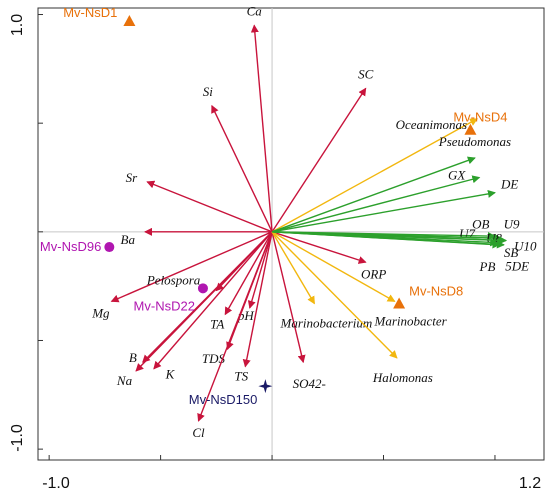  What do you see at coordinates (261, 128) in the screenshot?
I see `vector-ca` at bounding box center [261, 128].